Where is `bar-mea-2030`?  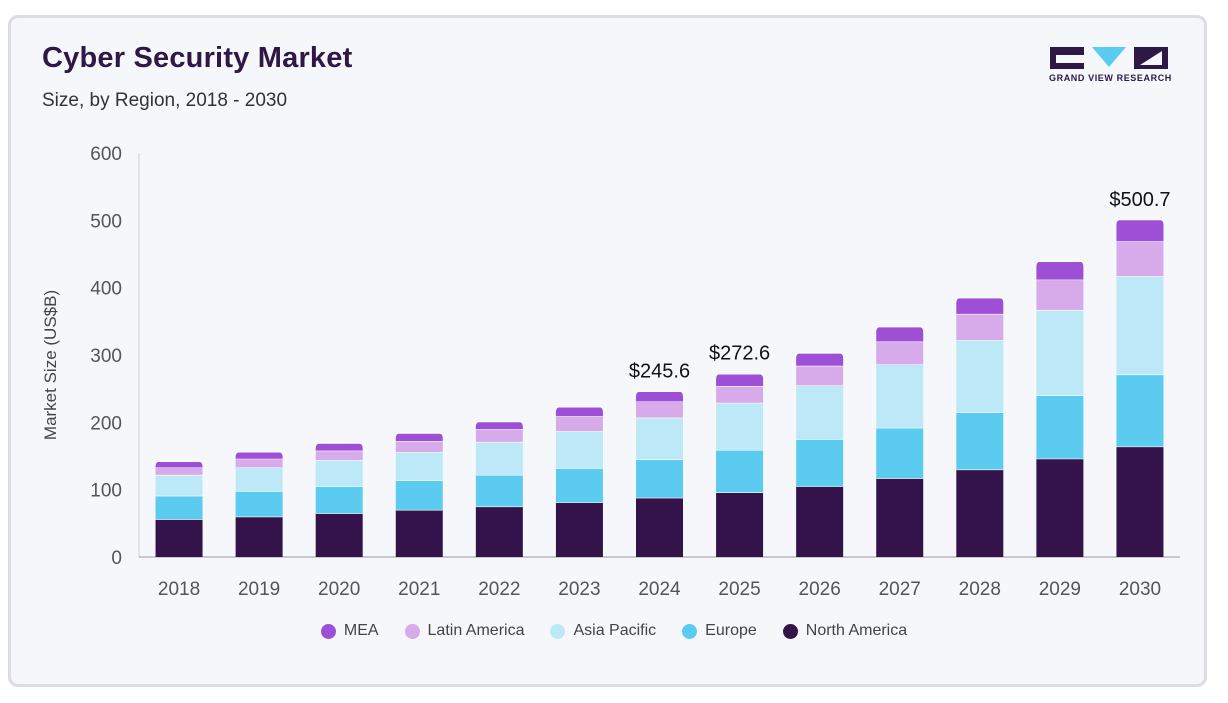 bar-mea-2030 is located at coordinates (1140, 230).